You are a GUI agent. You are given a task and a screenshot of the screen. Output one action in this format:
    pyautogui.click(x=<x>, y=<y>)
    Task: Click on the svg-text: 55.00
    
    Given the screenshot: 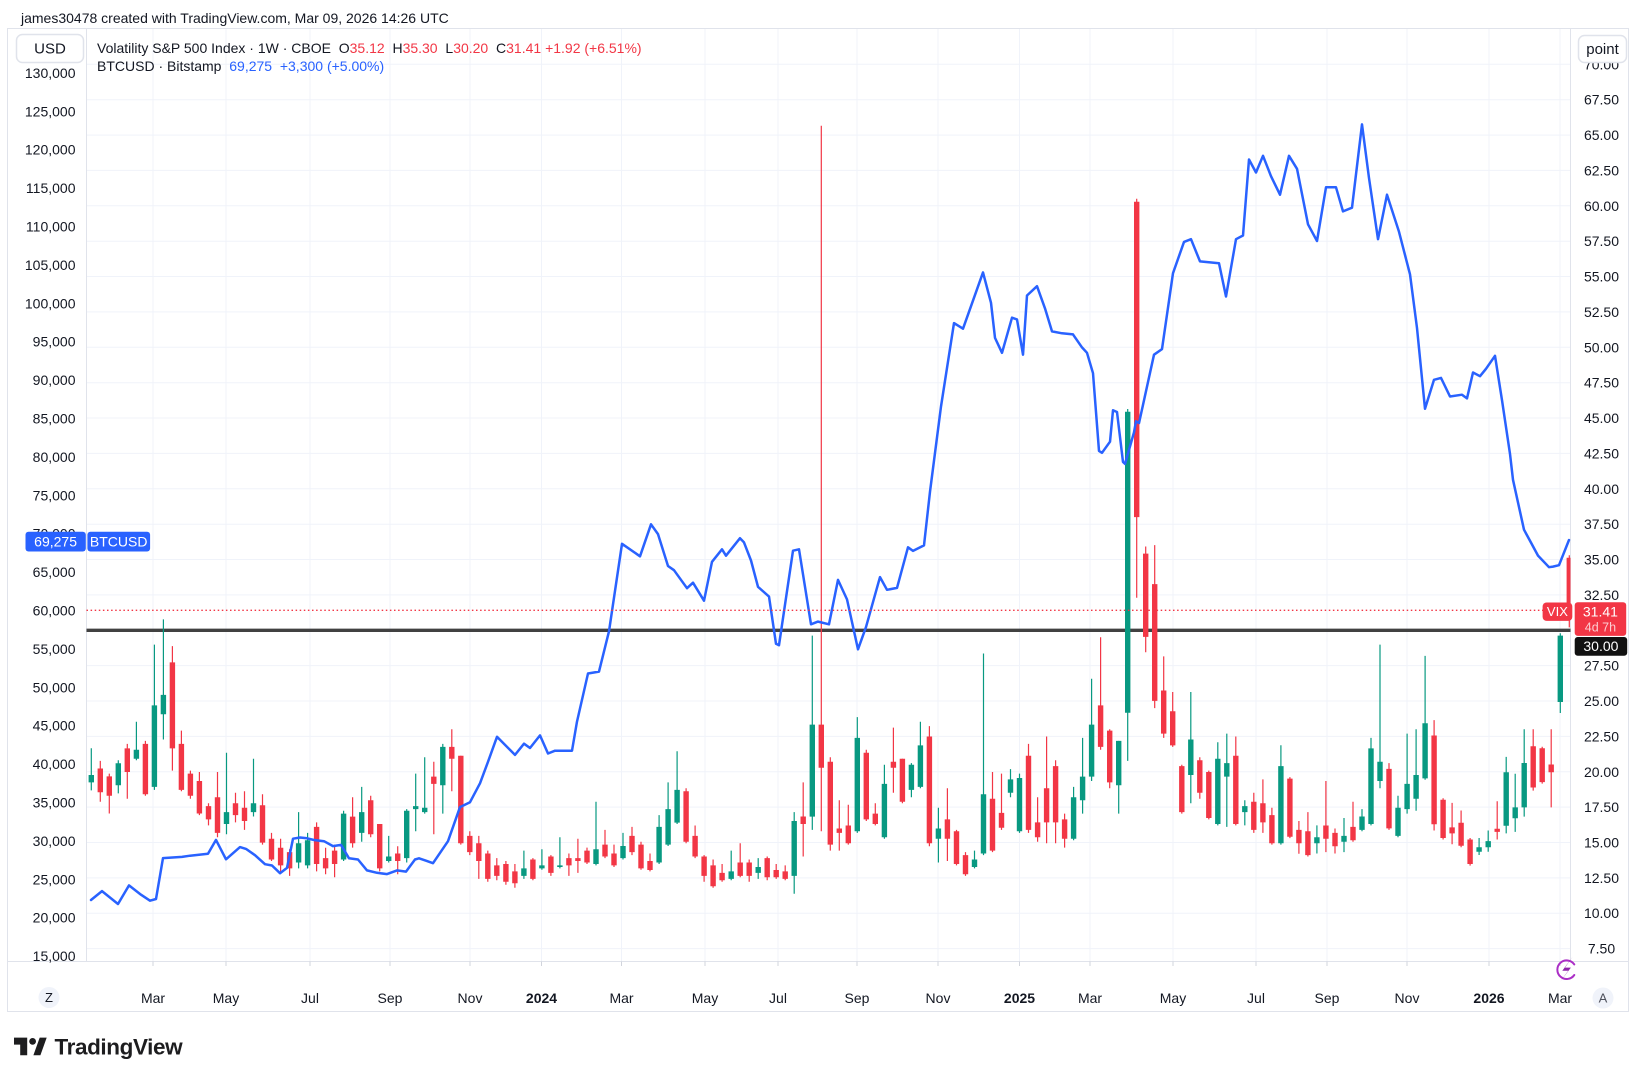 What is the action you would take?
    pyautogui.click(x=1601, y=277)
    